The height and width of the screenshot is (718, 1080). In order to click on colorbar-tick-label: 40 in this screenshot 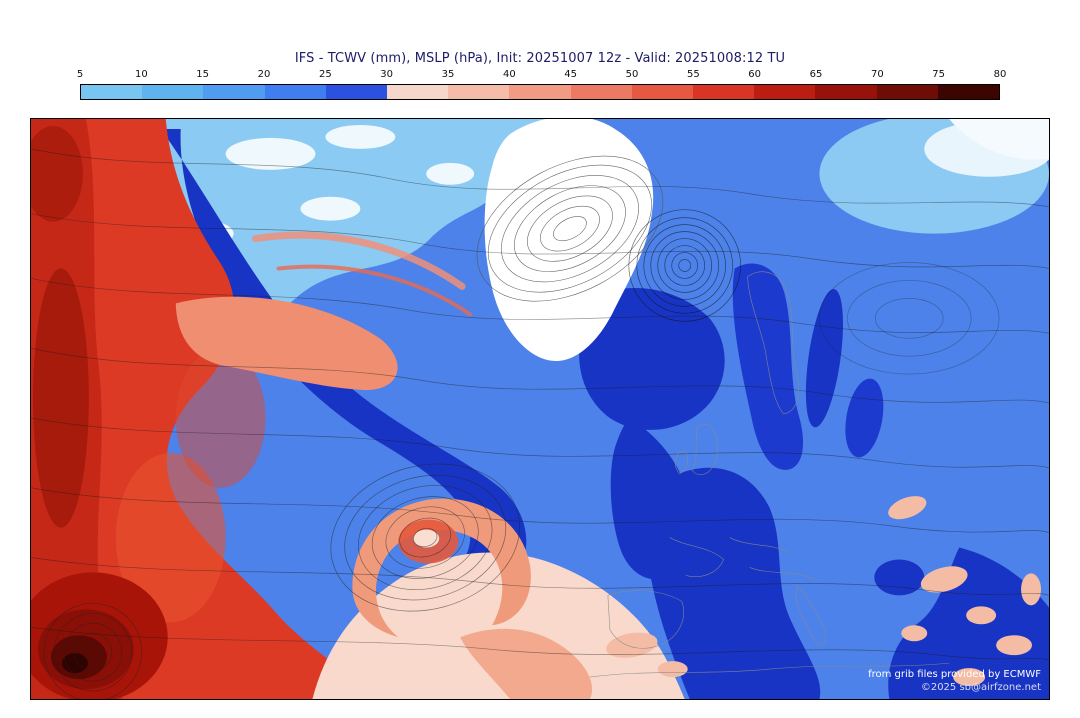, I will do `click(509, 74)`.